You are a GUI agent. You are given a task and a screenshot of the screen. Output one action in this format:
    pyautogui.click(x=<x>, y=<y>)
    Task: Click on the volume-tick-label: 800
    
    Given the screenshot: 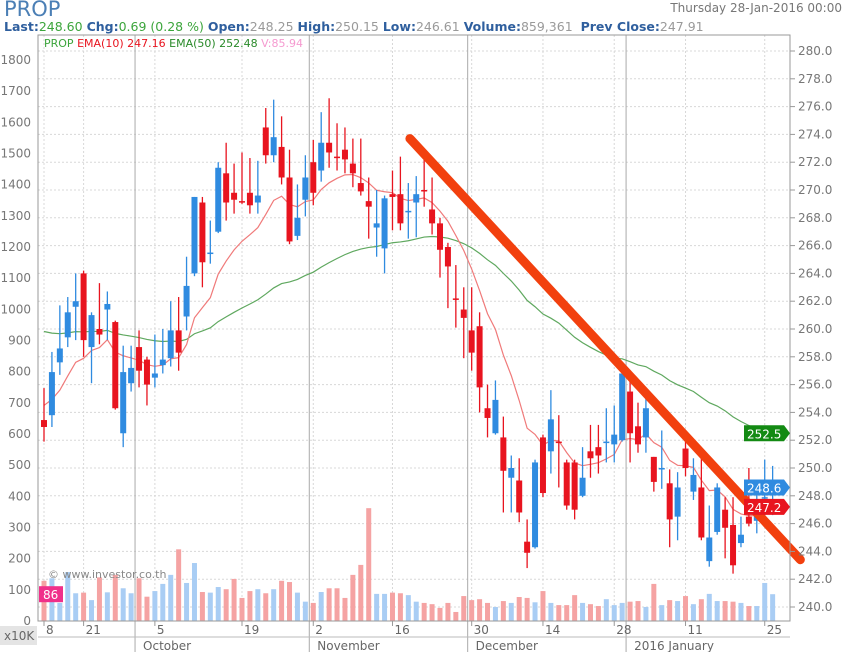 What is the action you would take?
    pyautogui.click(x=19, y=372)
    